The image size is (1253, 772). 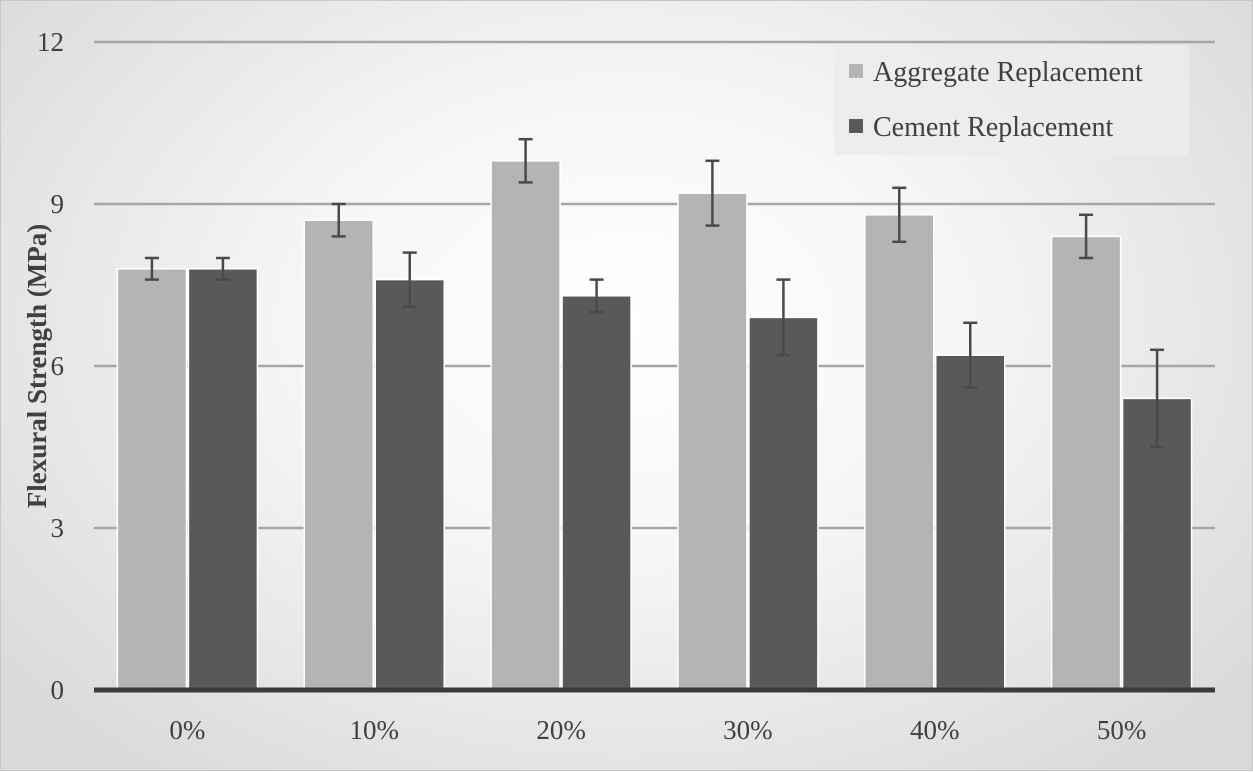 What do you see at coordinates (58, 366) in the screenshot?
I see `y-tick-label: 6` at bounding box center [58, 366].